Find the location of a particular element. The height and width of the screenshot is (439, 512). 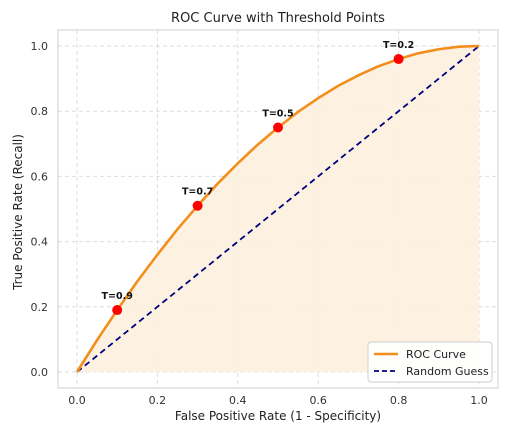

legend: ROC Curve Random Guess is located at coordinates (430, 362).